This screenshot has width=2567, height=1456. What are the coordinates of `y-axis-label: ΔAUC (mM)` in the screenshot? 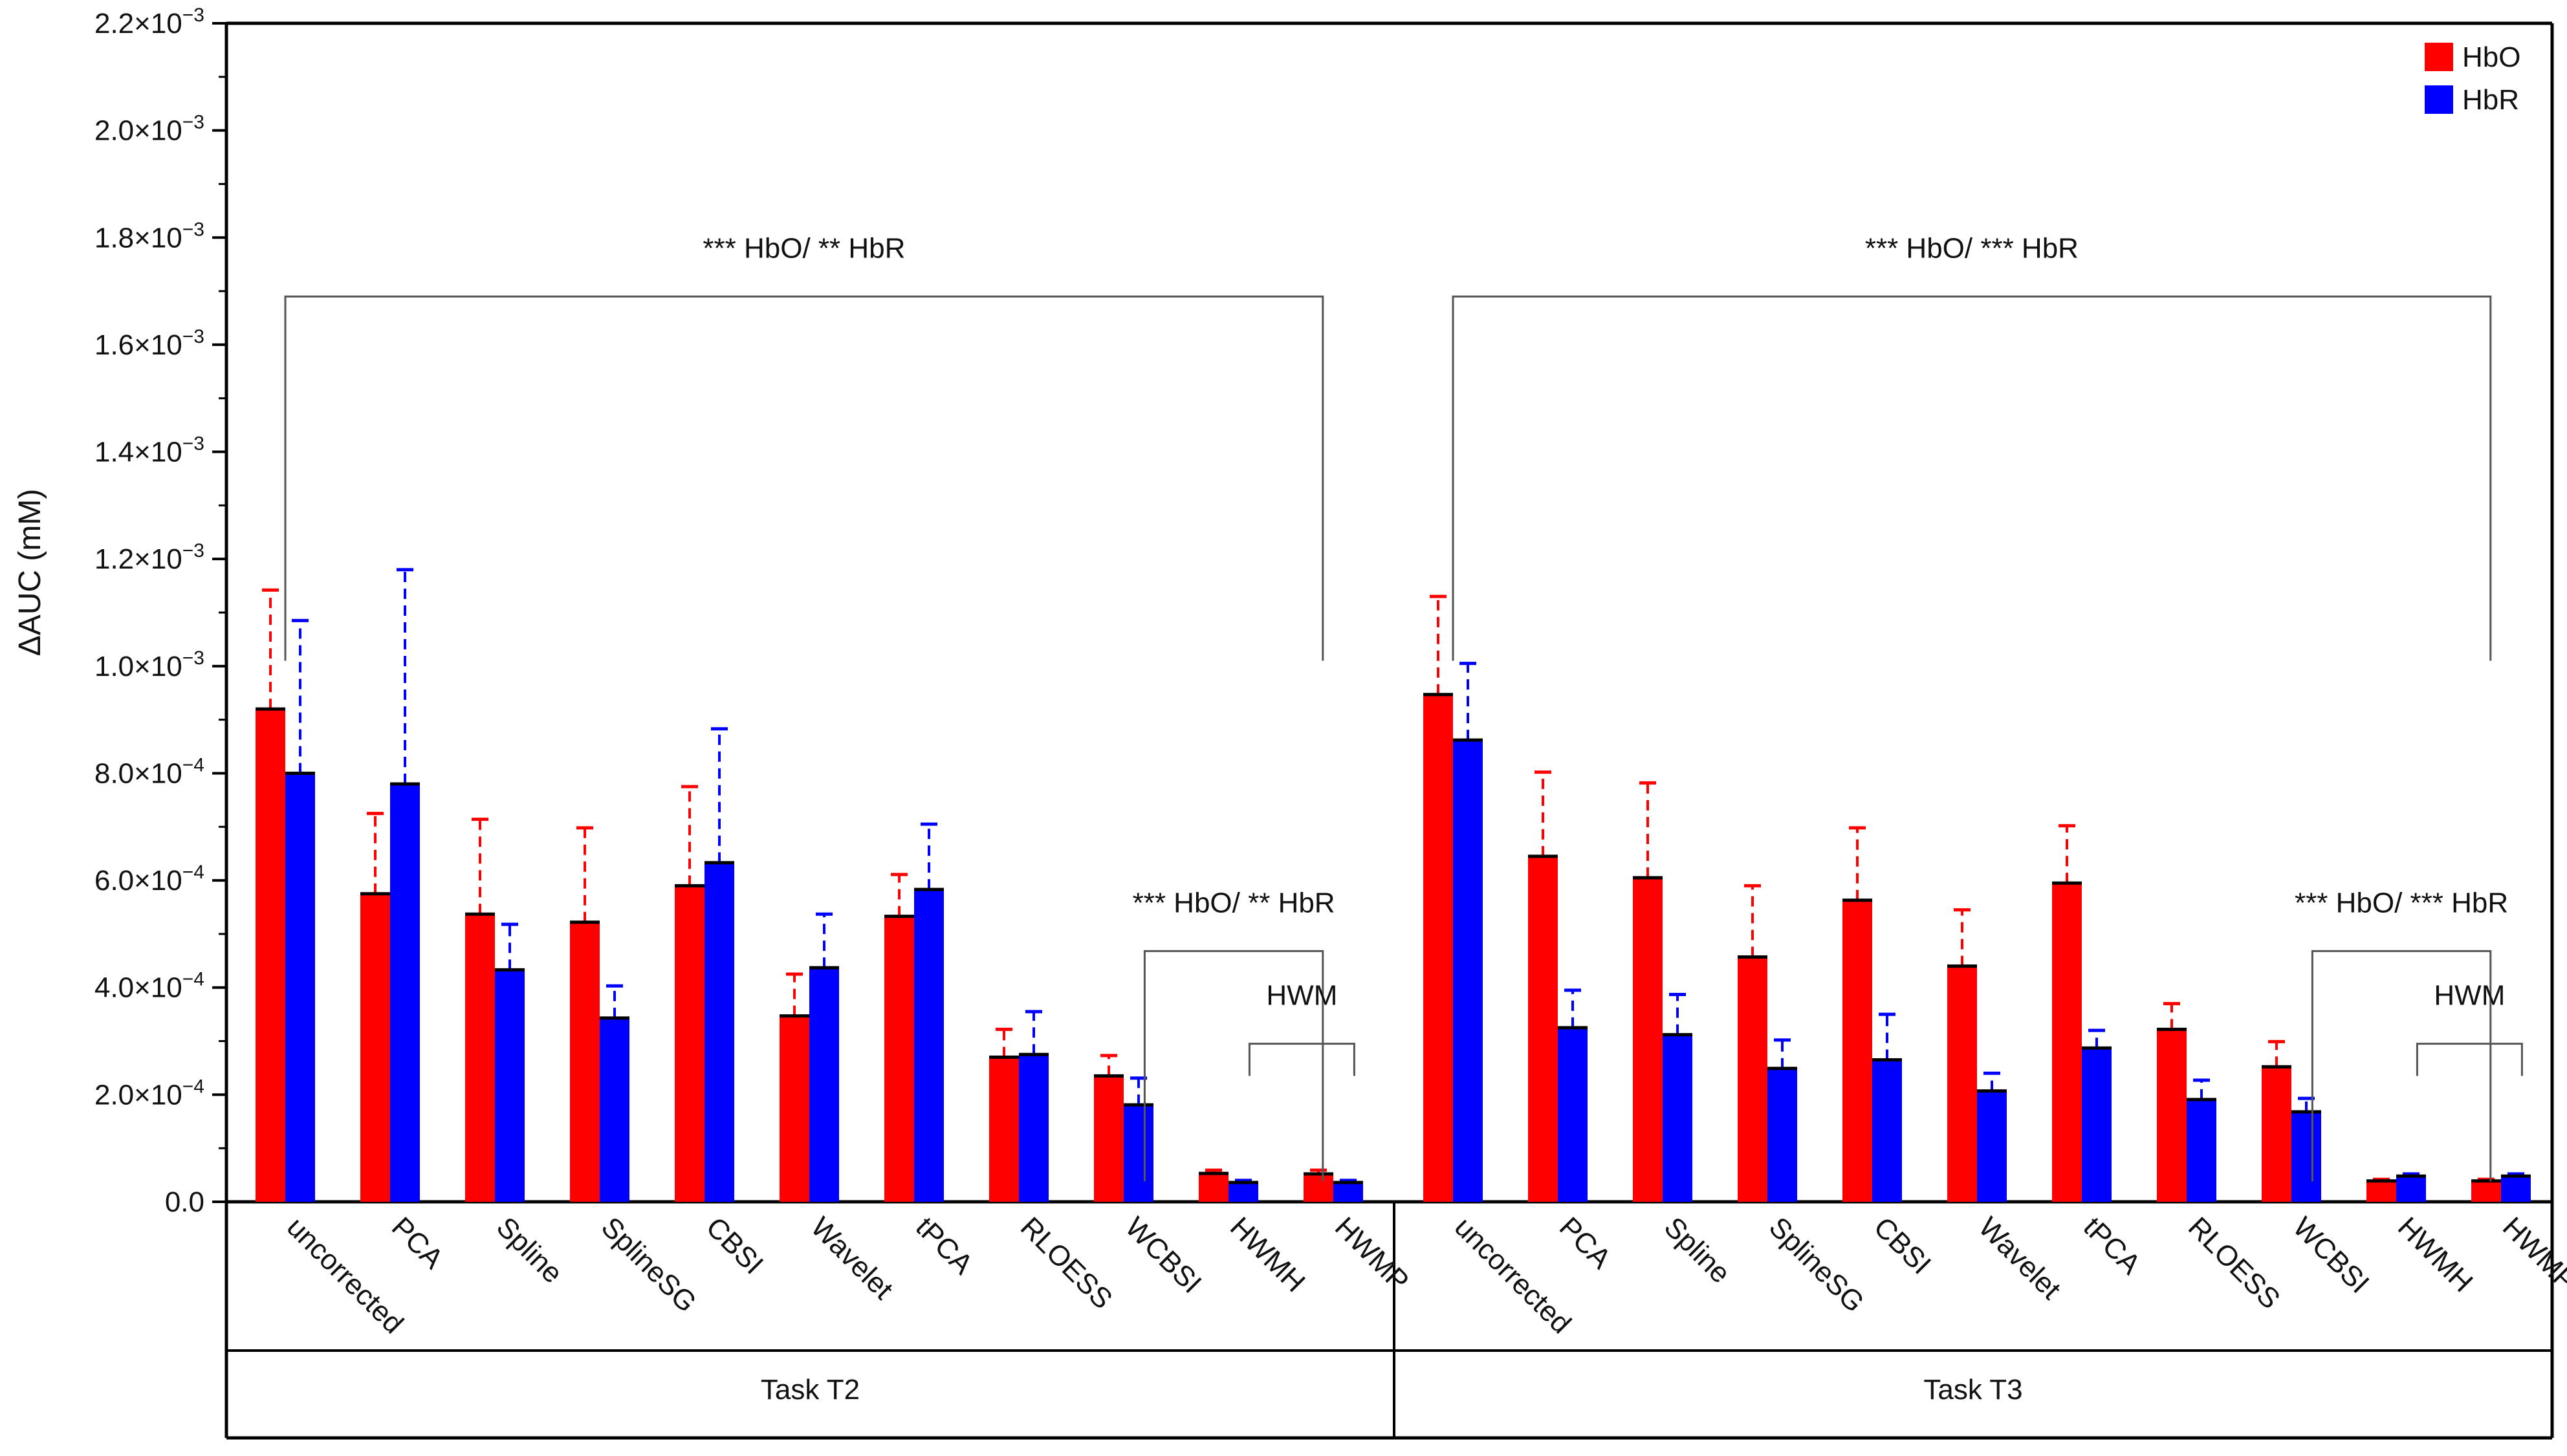 It's located at (30, 573).